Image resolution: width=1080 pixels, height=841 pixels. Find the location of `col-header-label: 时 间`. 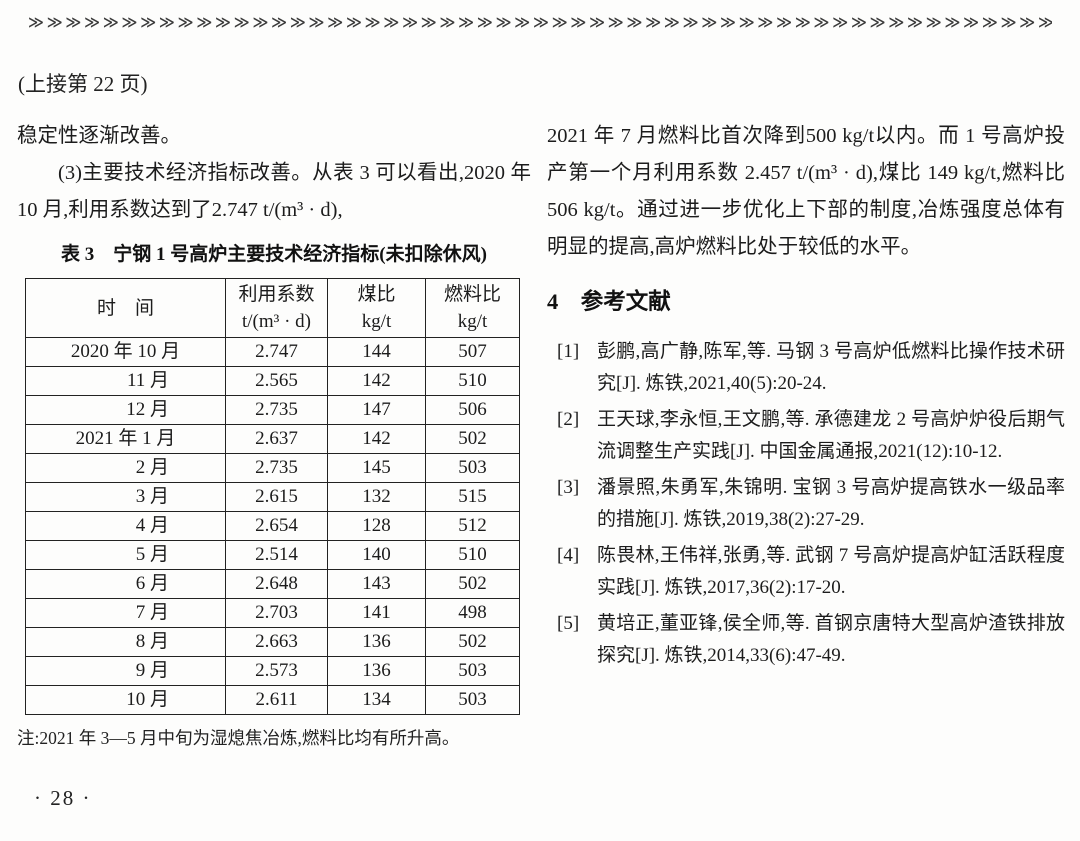

col-header-label: 时 间 is located at coordinates (125, 308).